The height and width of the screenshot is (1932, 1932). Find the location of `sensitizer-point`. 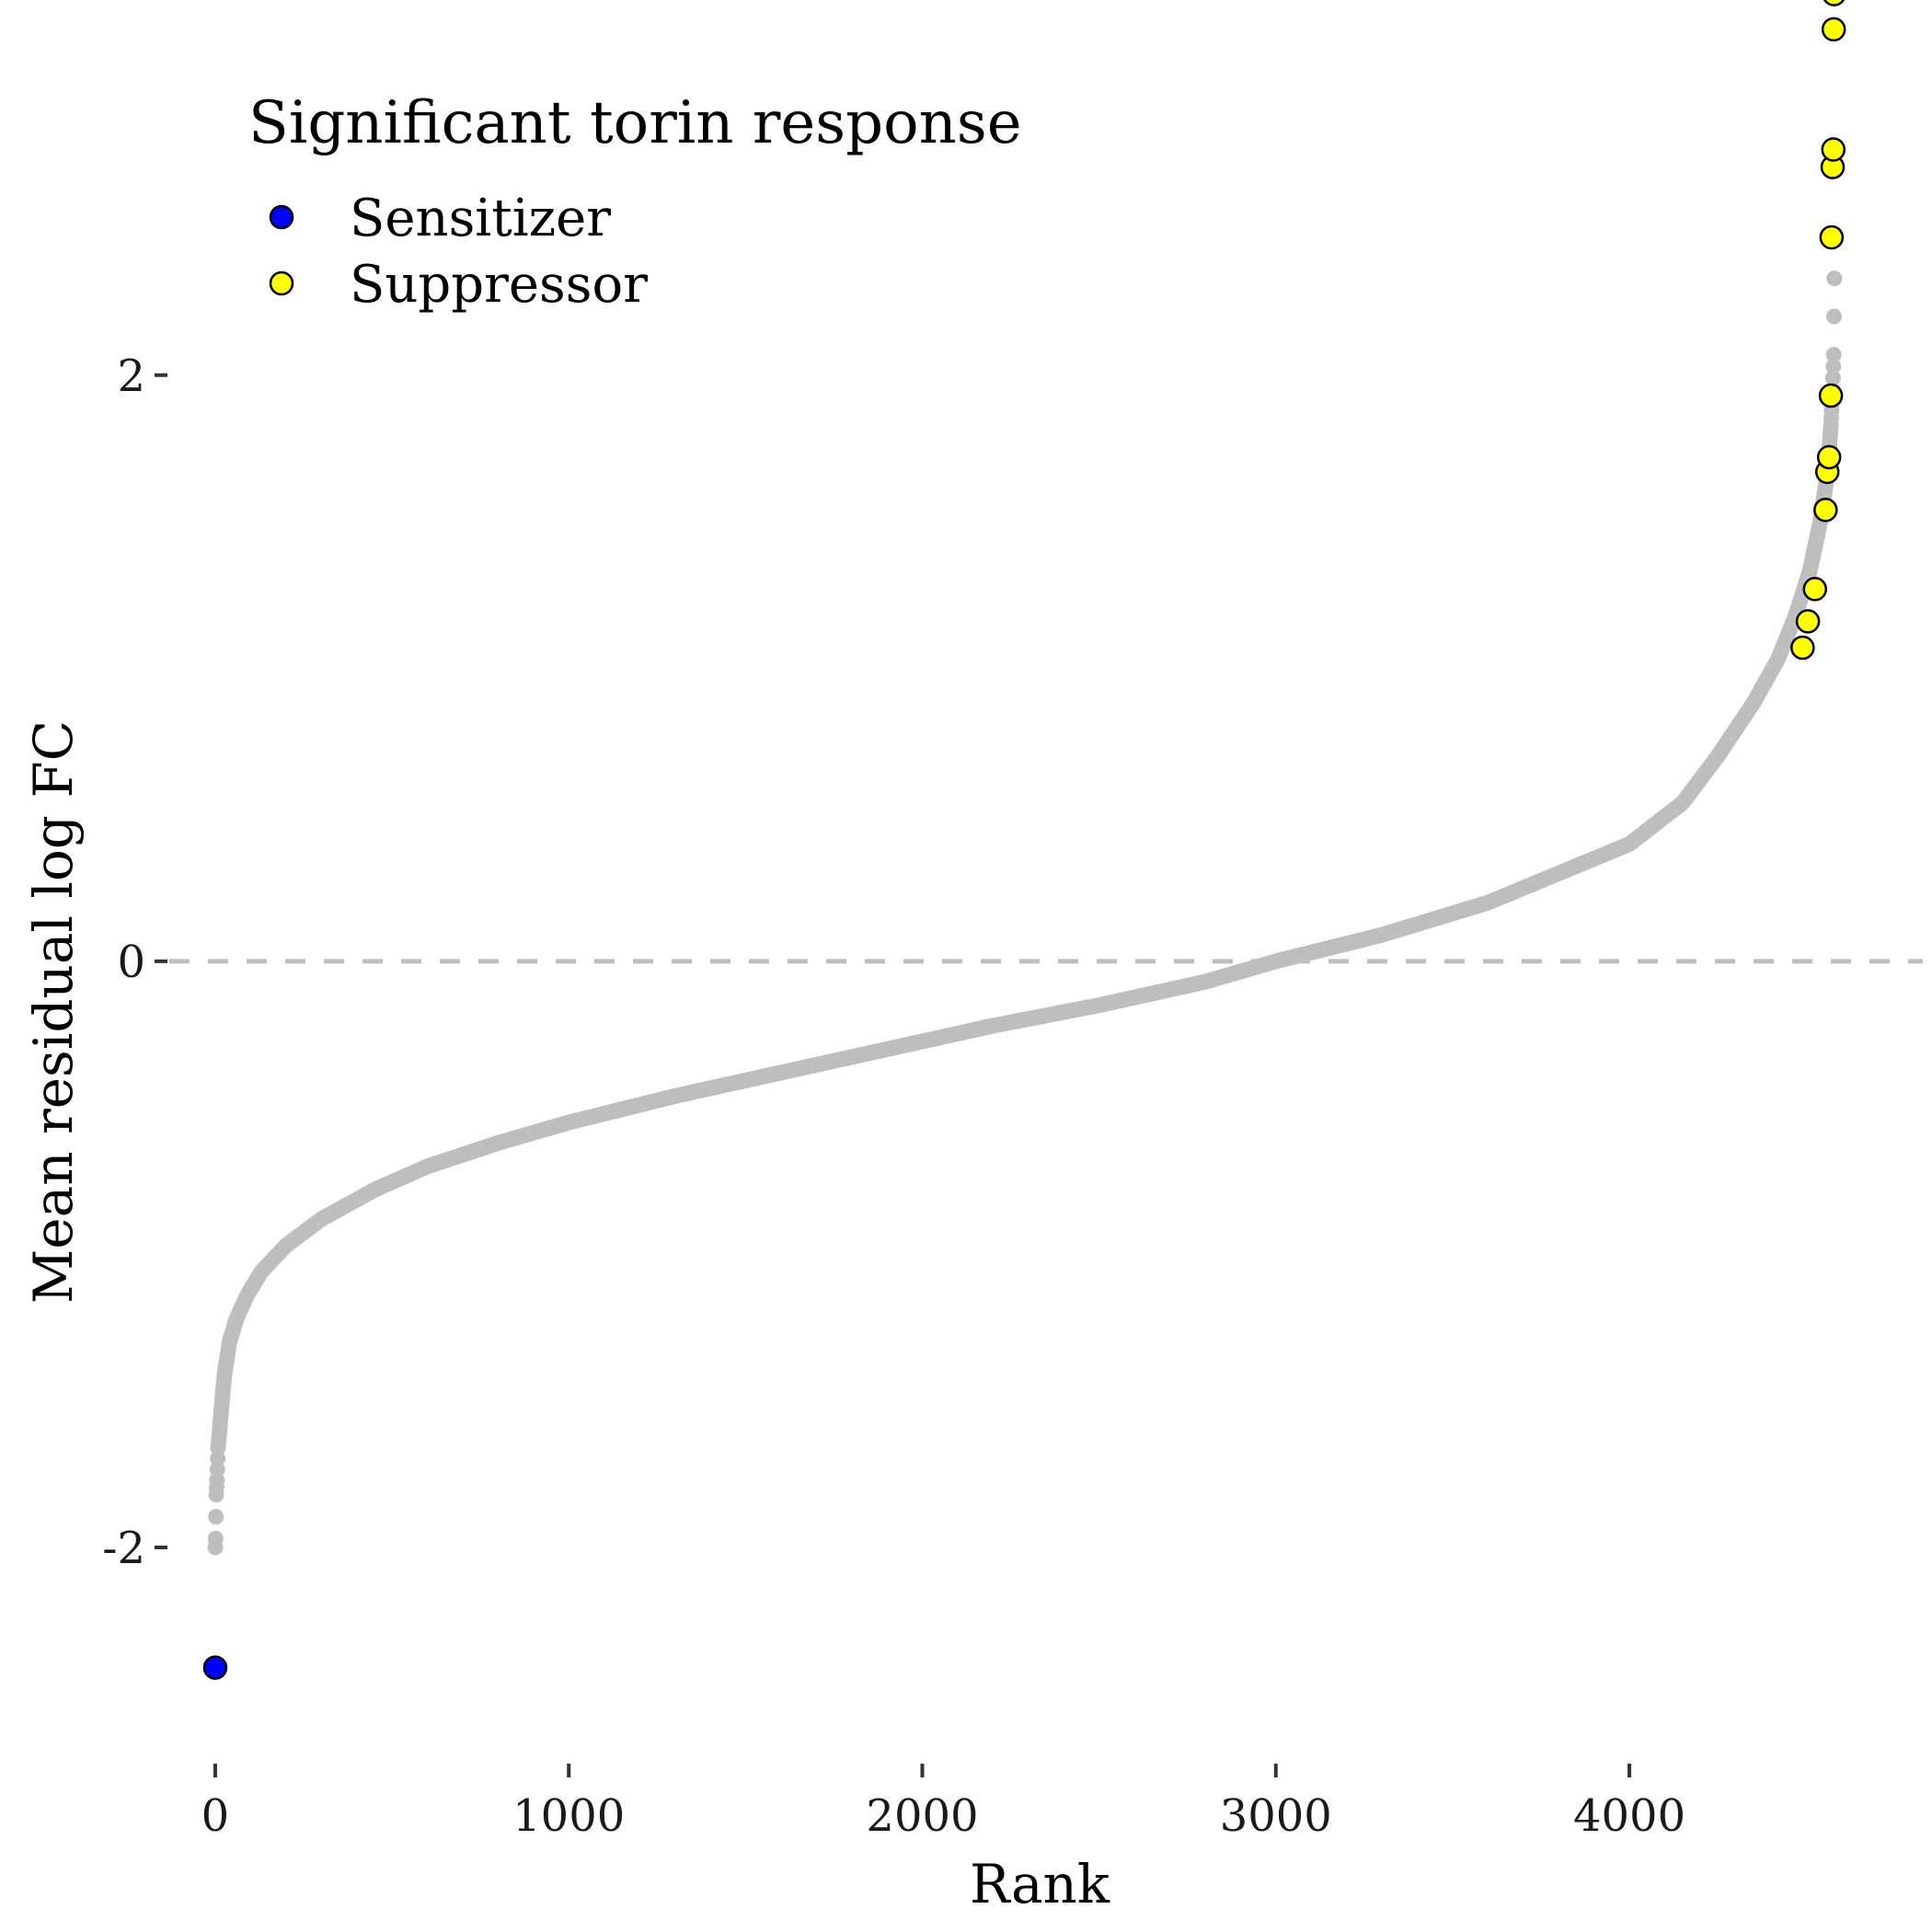

sensitizer-point is located at coordinates (215, 1667).